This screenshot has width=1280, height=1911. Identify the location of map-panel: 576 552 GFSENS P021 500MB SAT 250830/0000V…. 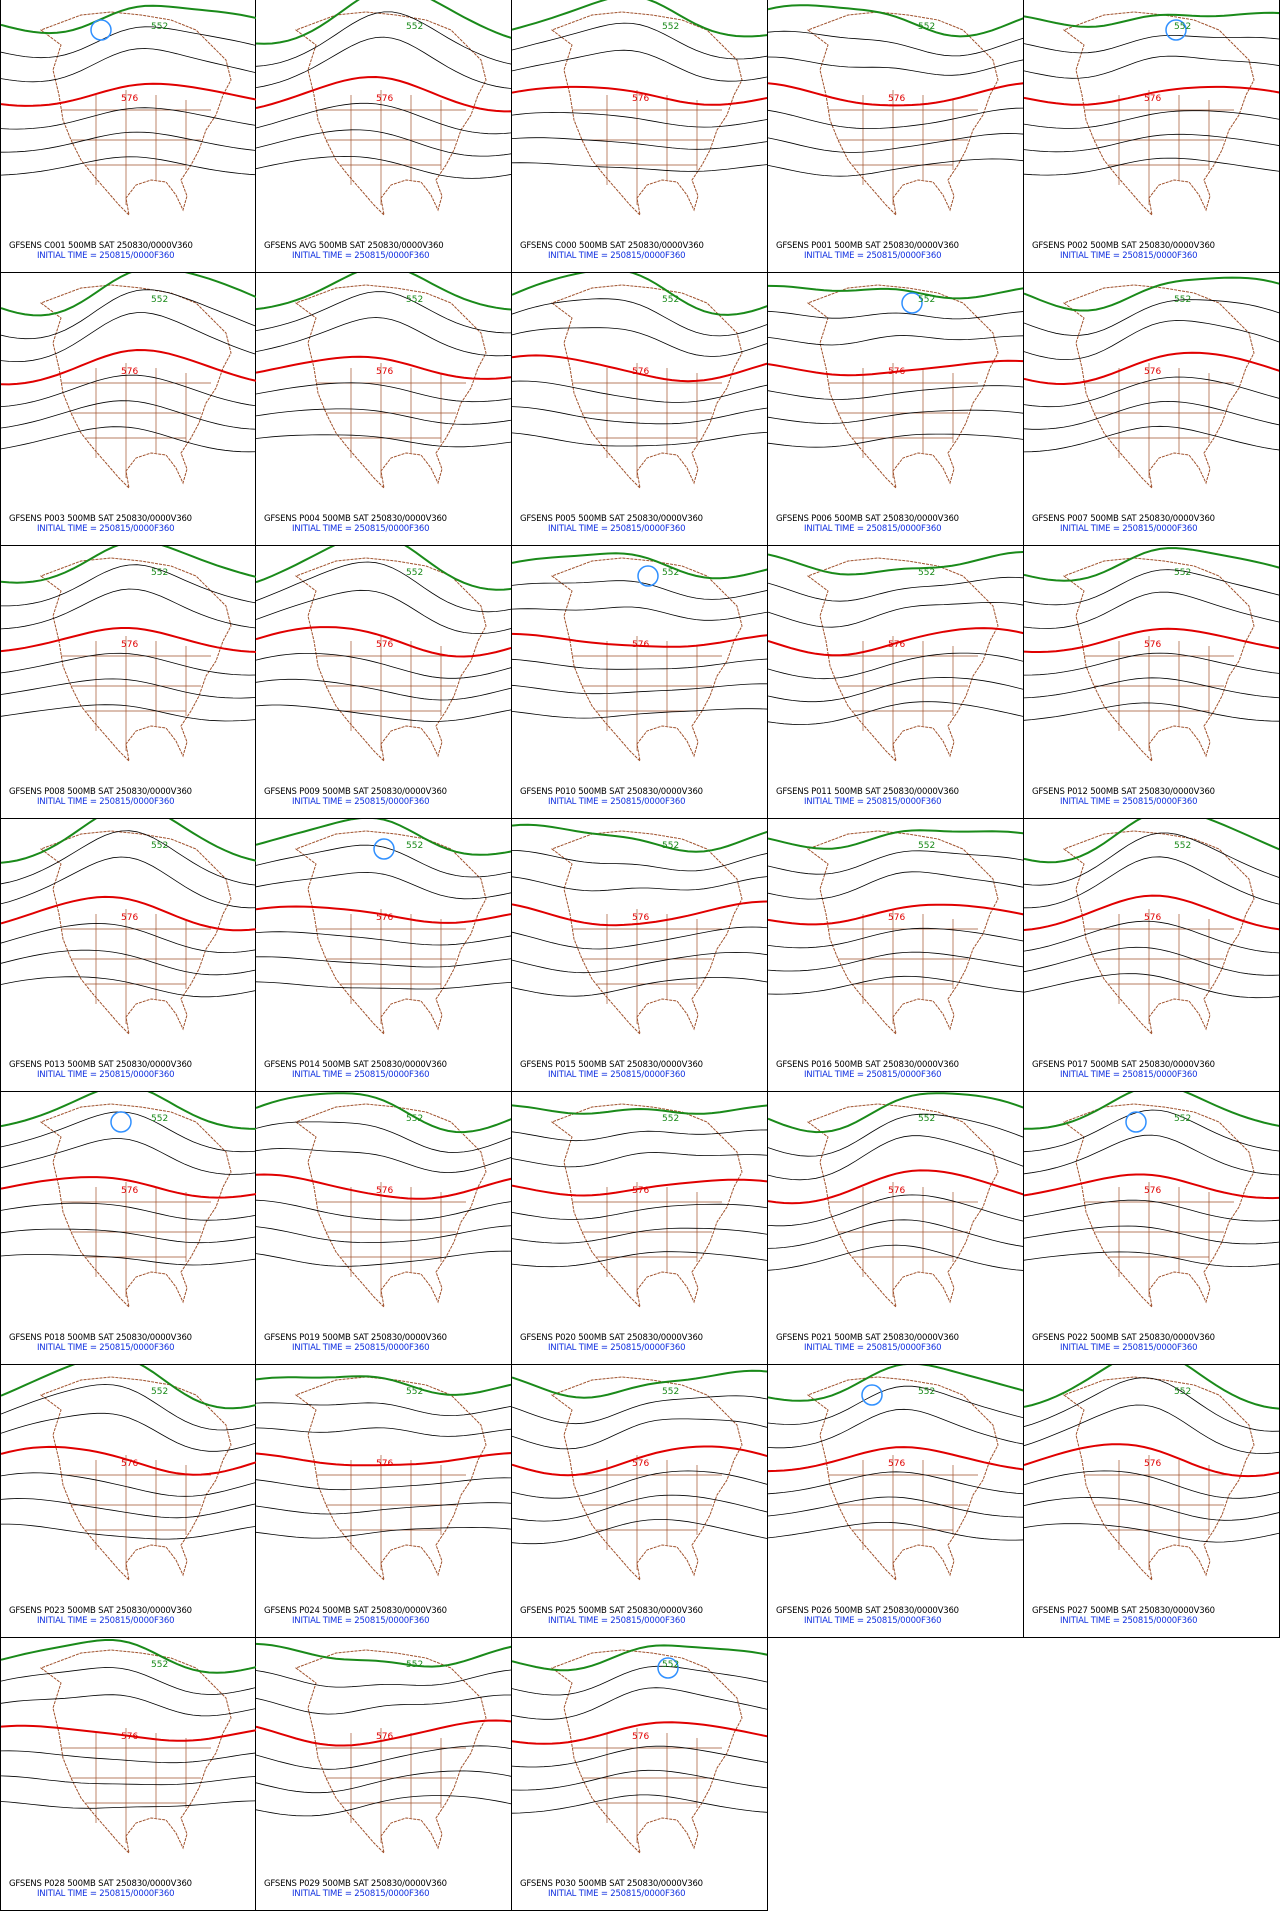
(896, 1228).